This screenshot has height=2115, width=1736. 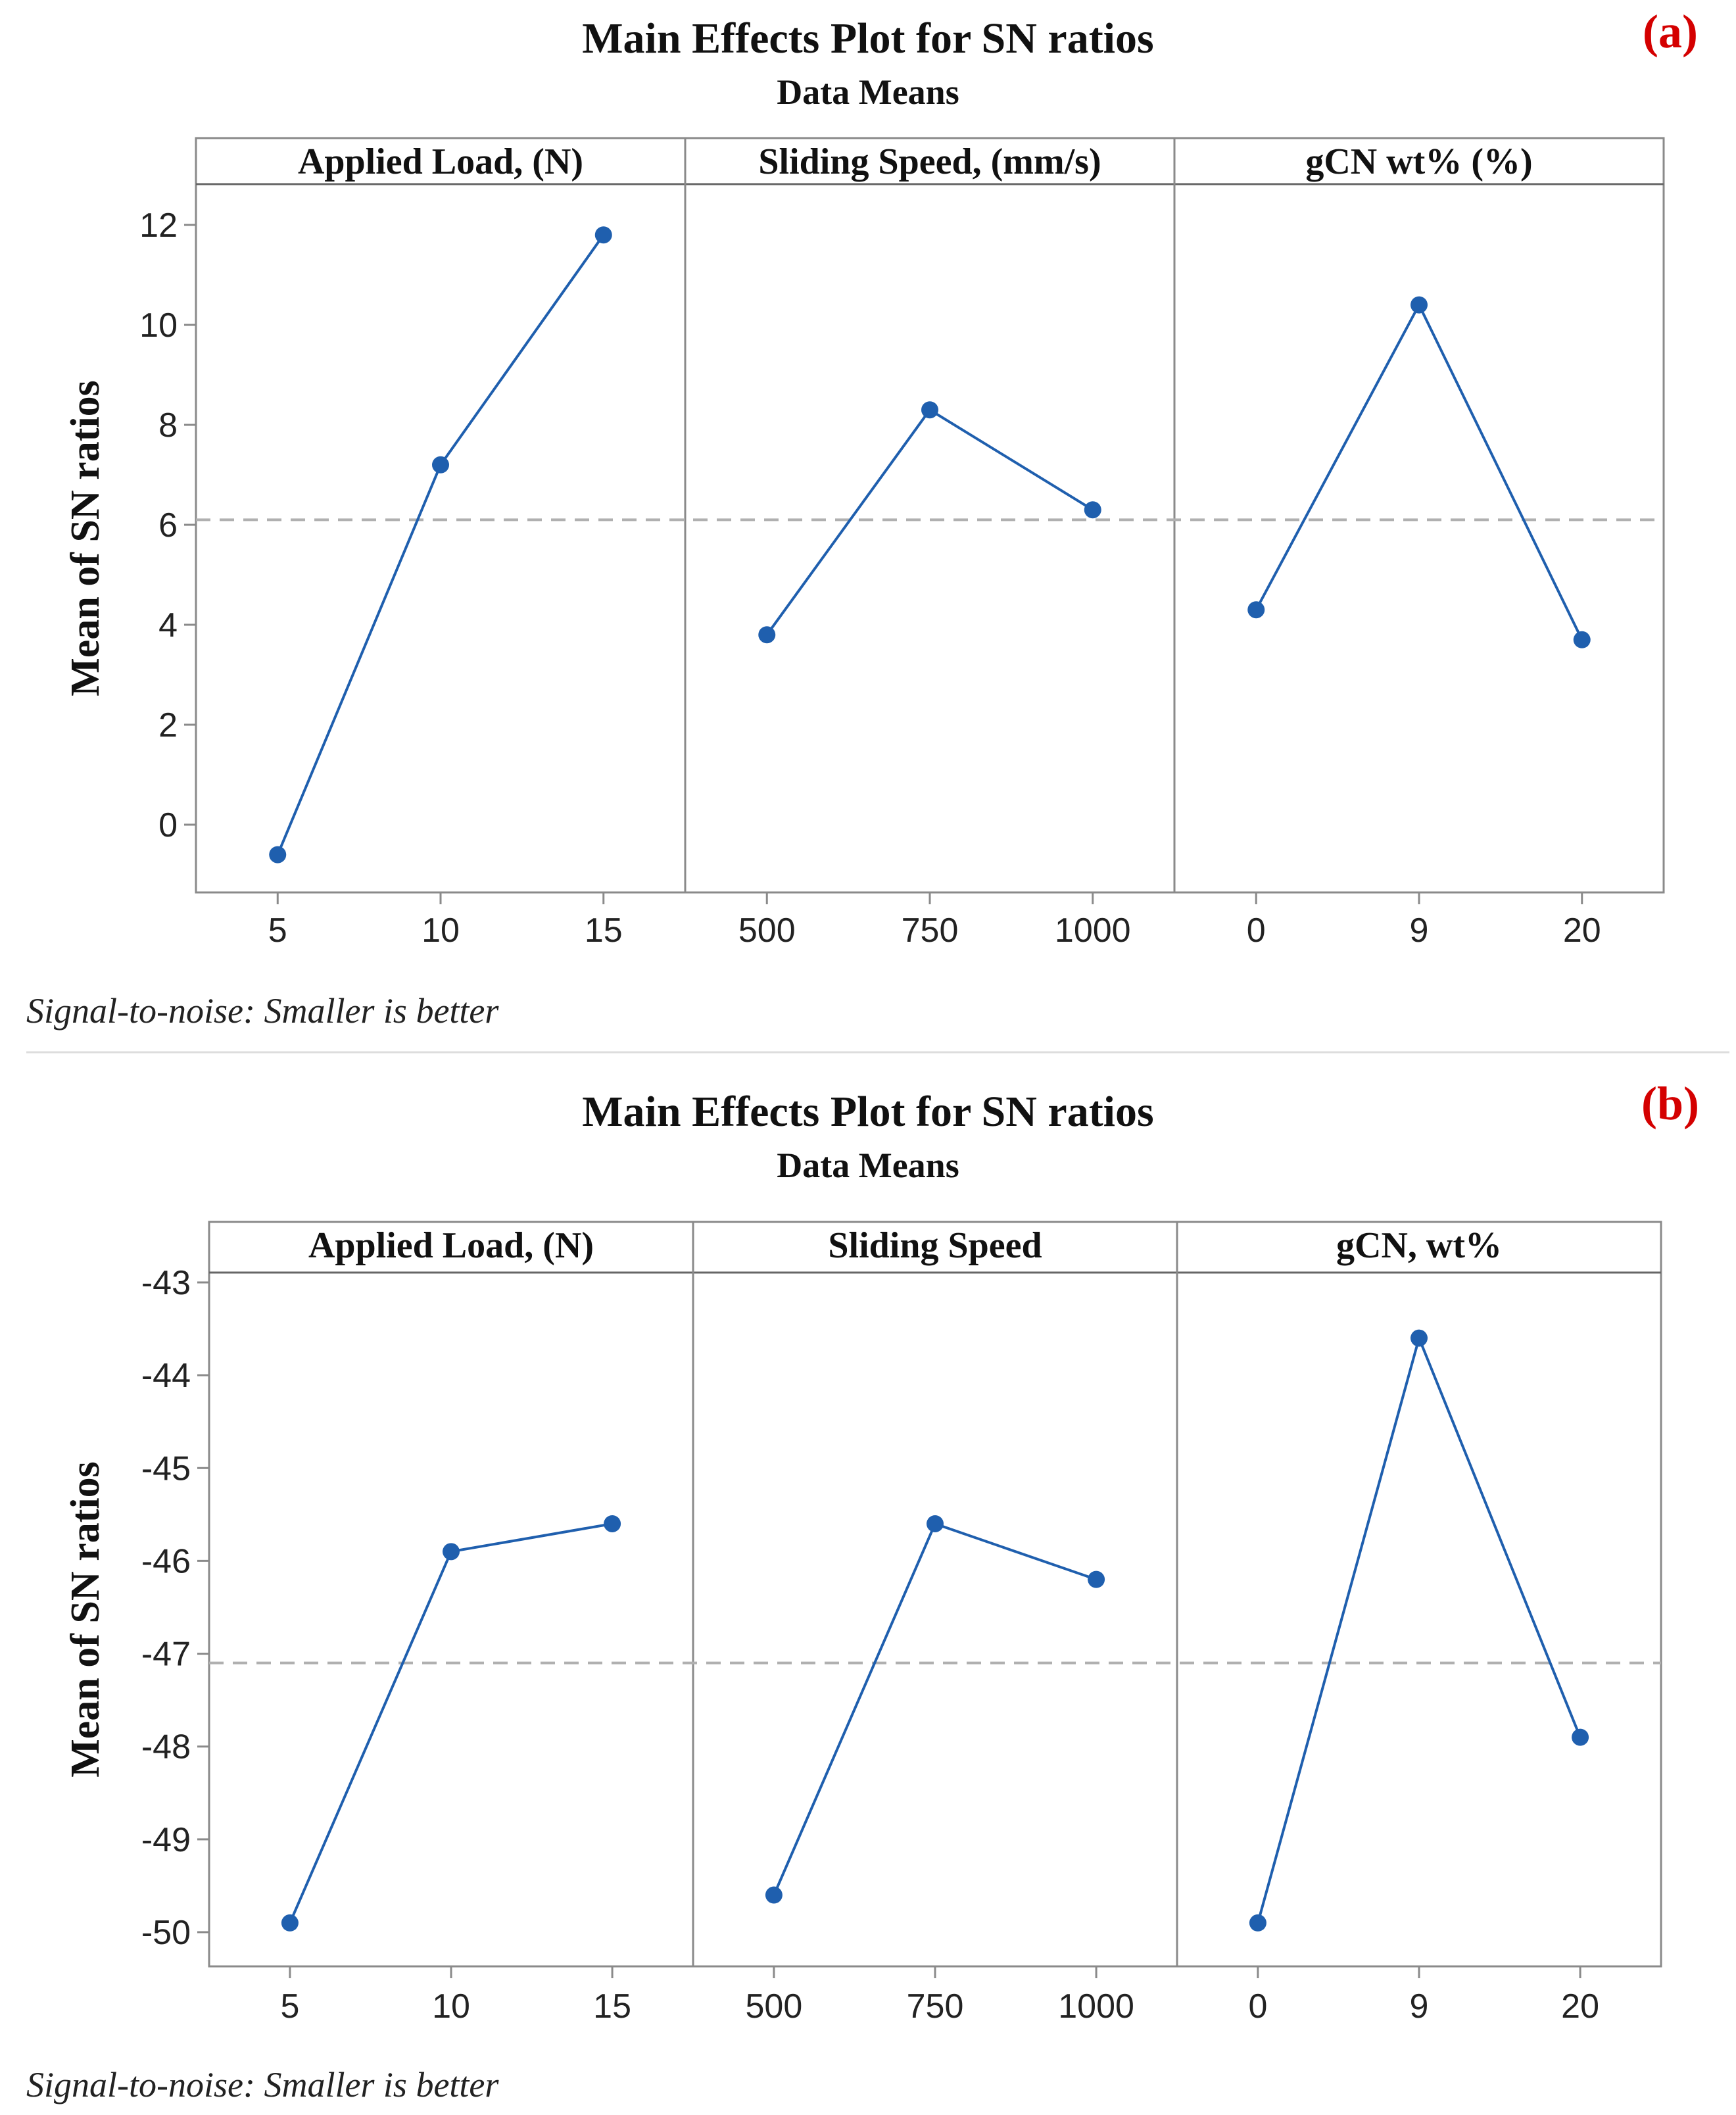 I want to click on panel-2: Sliding Speed, (mm/s) 500 750 1000, so click(x=935, y=545).